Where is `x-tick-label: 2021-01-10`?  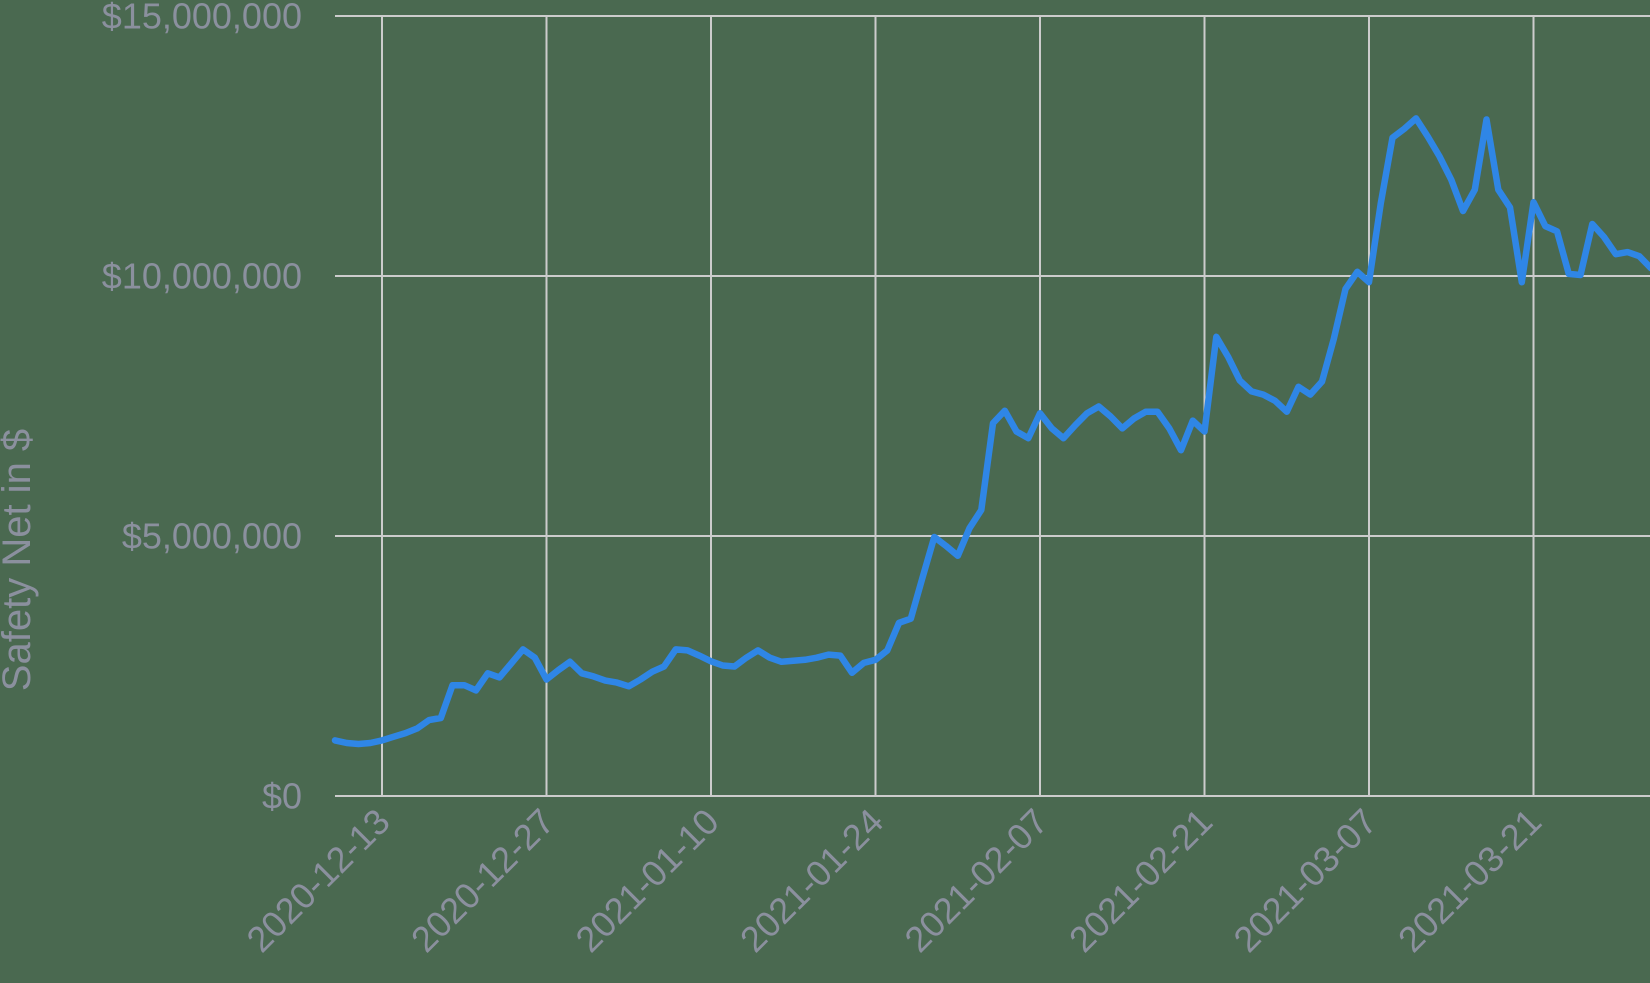 x-tick-label: 2021-01-10 is located at coordinates (646, 880).